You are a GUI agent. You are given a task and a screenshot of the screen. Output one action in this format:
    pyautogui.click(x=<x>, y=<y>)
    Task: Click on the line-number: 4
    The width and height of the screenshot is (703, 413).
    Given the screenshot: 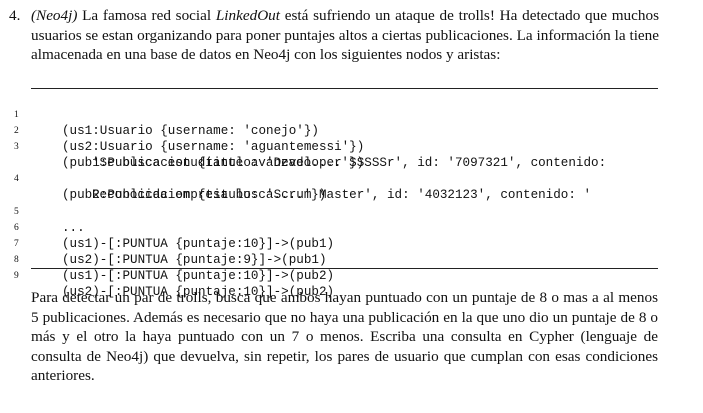 What is the action you would take?
    pyautogui.click(x=16, y=179)
    